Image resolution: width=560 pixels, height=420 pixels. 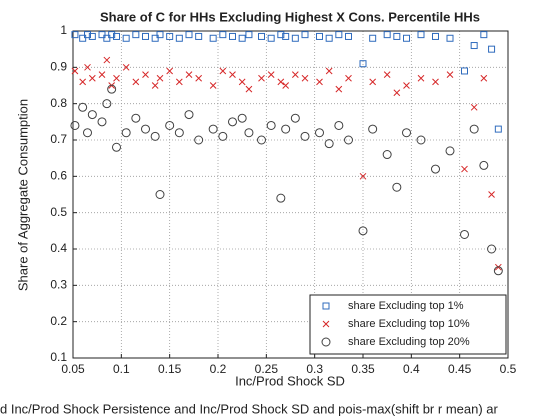 What do you see at coordinates (314, 369) in the screenshot?
I see `x-tick-label: 0.3` at bounding box center [314, 369].